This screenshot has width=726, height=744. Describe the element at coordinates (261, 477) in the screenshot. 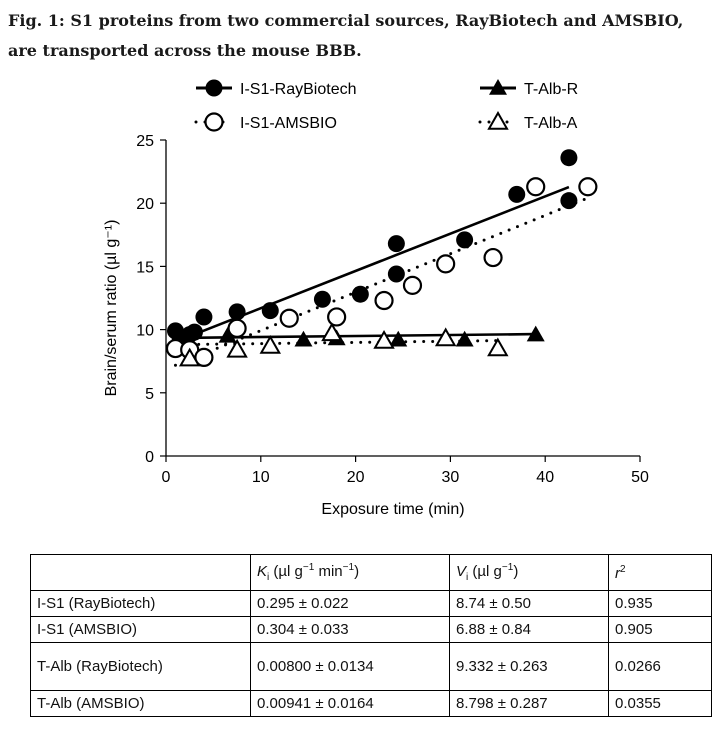

I see `x-tick-label: 10` at that location.